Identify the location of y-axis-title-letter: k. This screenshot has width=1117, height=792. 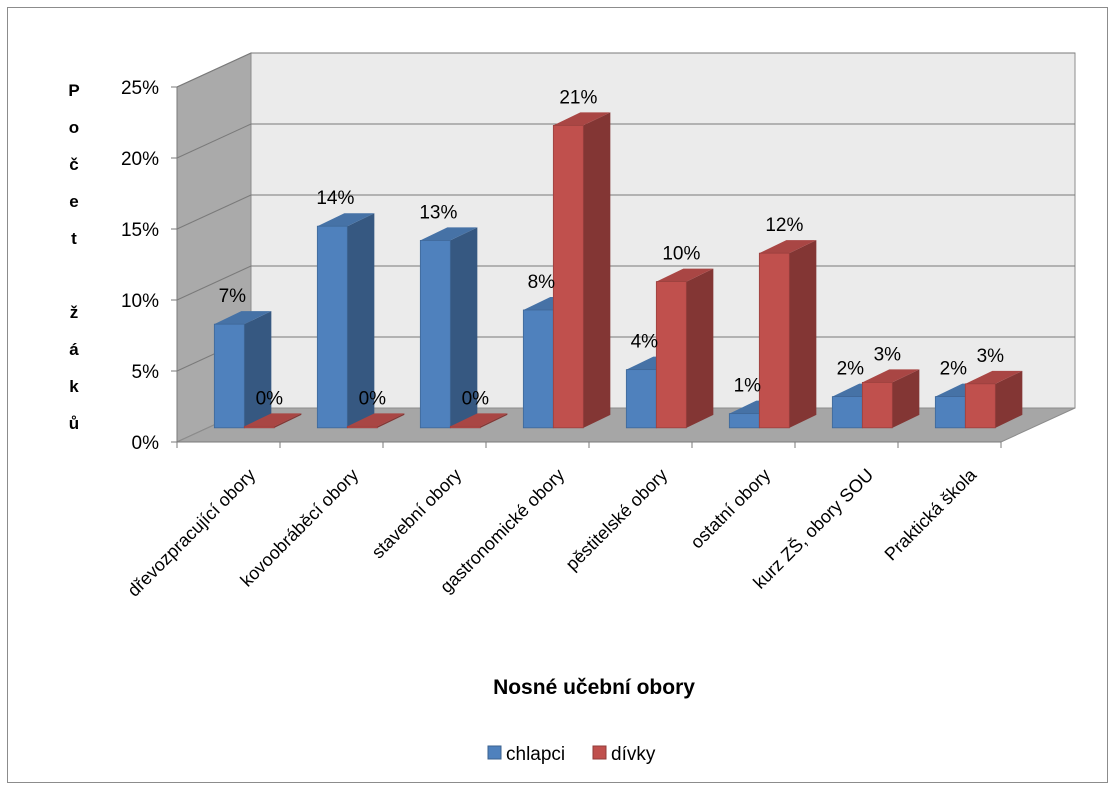
(74, 386).